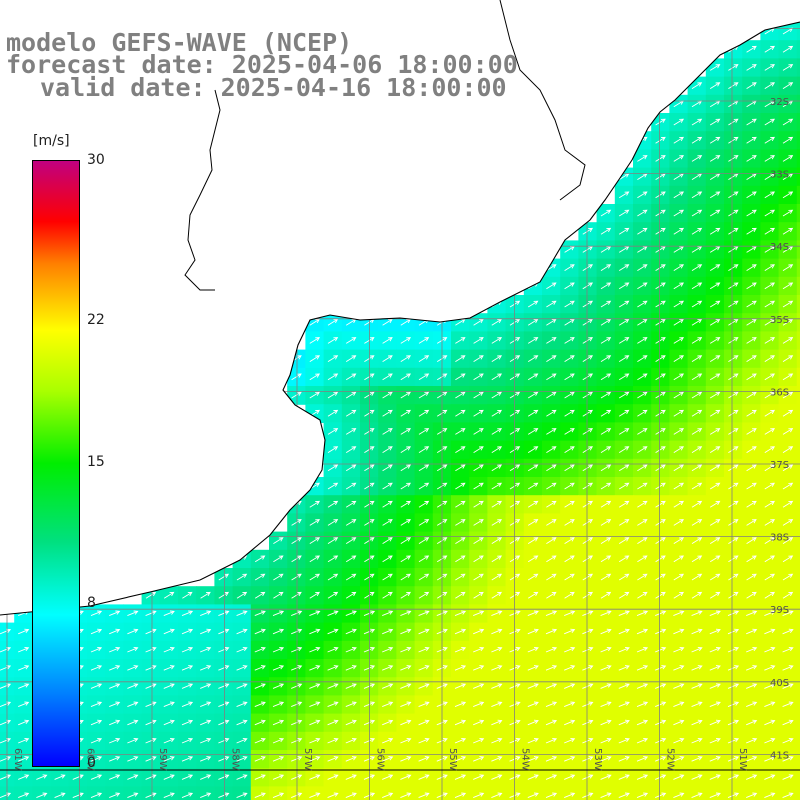 The width and height of the screenshot is (800, 800). Describe the element at coordinates (779, 175) in the screenshot. I see `lat-label: 33S` at that location.